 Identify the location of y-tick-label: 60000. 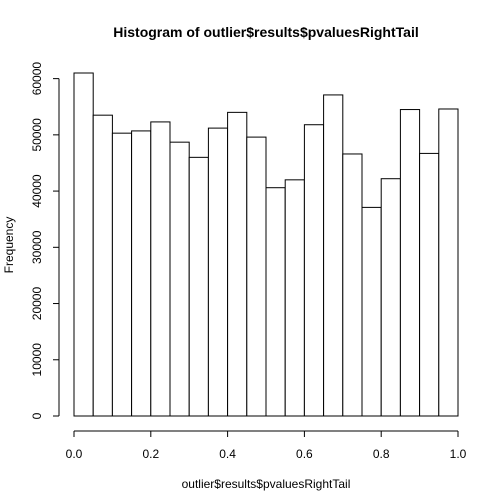
(37, 79).